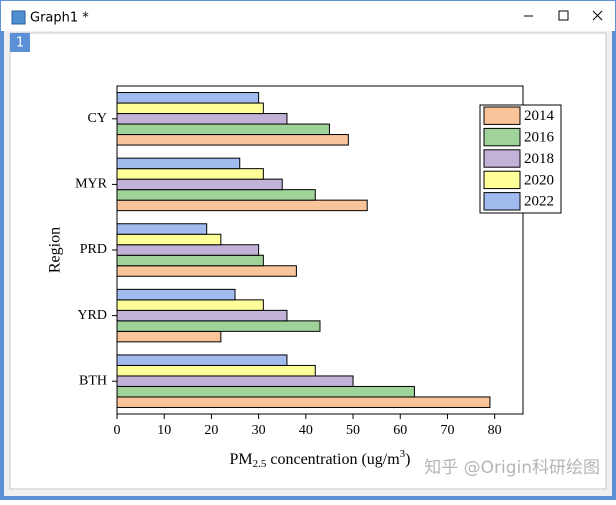  Describe the element at coordinates (353, 430) in the screenshot. I see `x-tick-label: 50` at that location.